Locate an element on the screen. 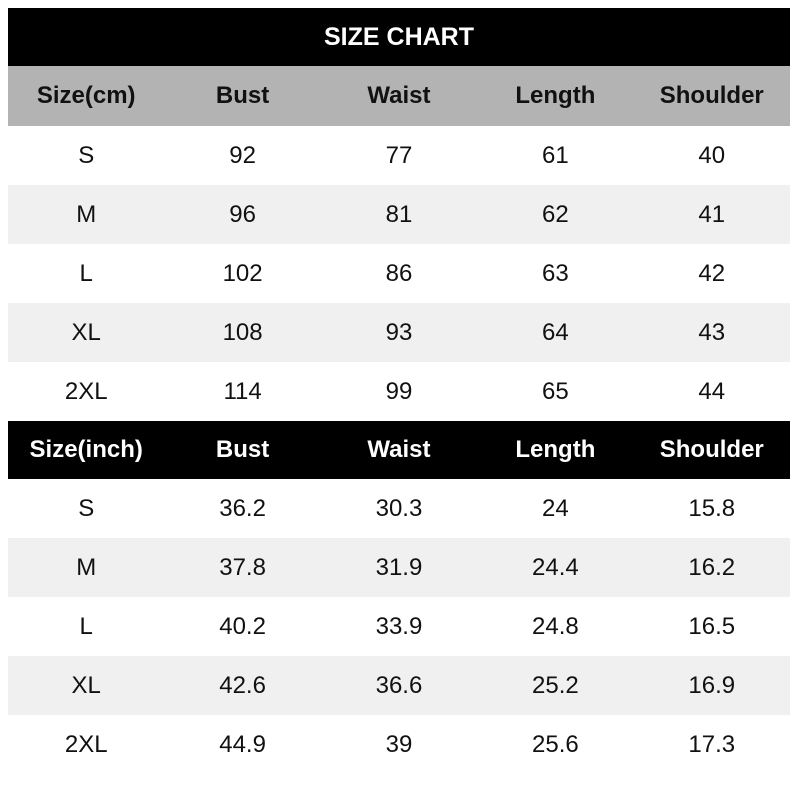 This screenshot has height=800, width=800. table-cell: 99 is located at coordinates (399, 391).